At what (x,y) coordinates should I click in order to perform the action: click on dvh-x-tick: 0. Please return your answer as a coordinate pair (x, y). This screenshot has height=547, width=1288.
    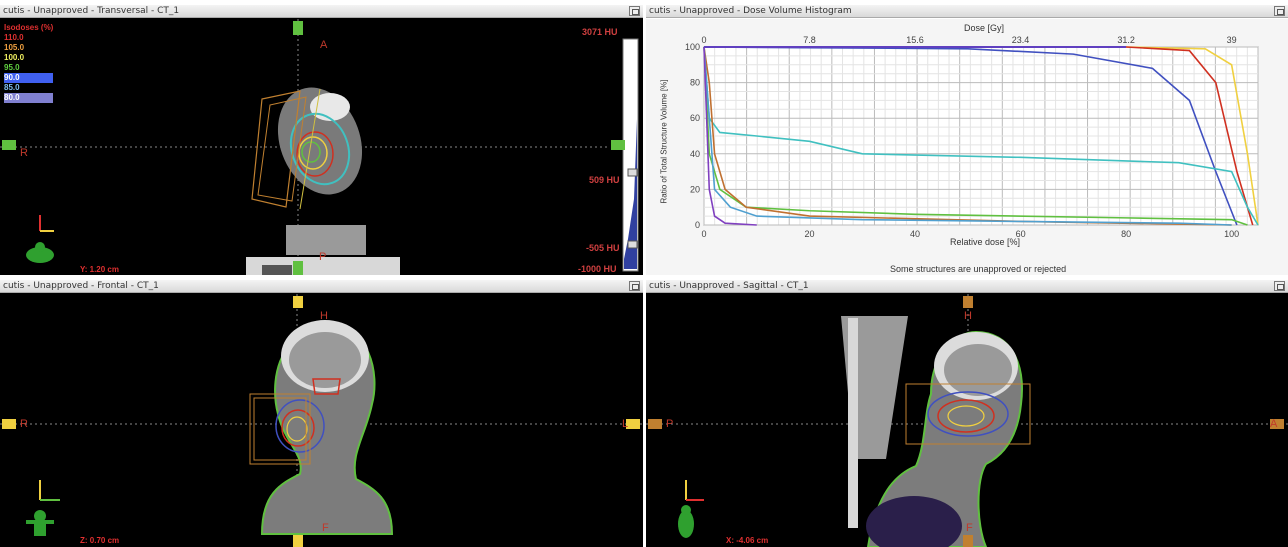
    Looking at the image, I should click on (703, 234).